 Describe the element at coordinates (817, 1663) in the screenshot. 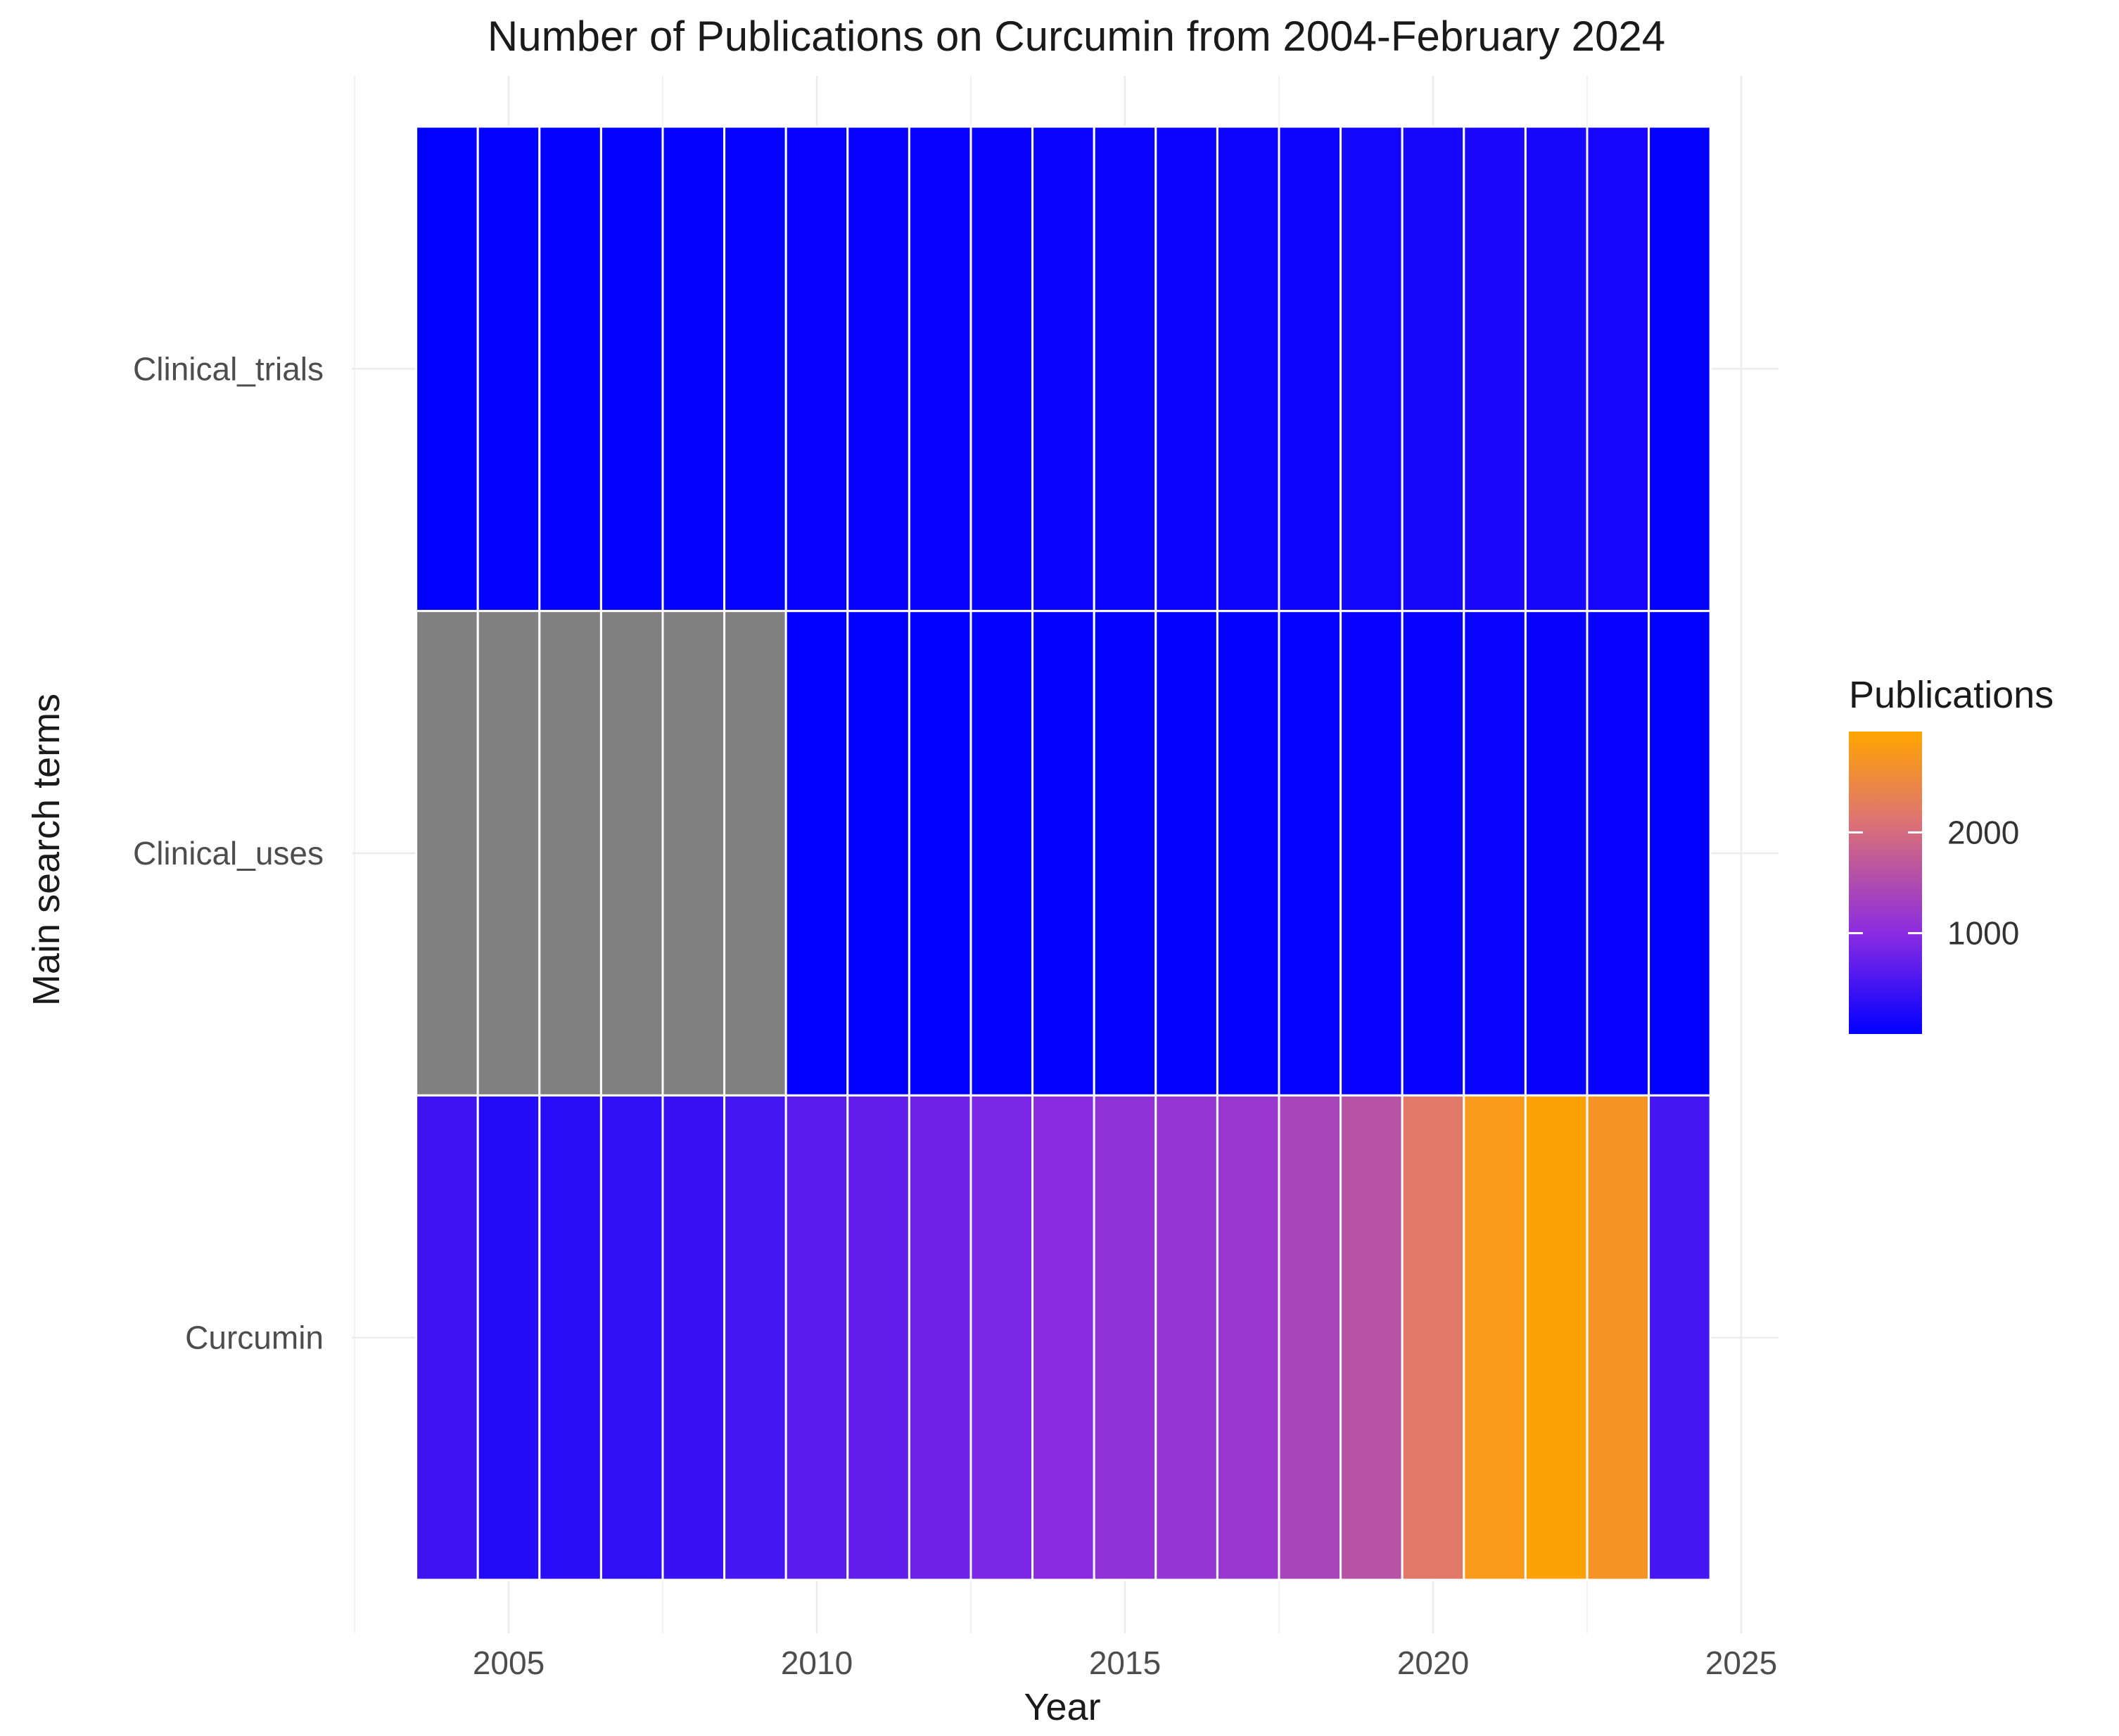

I see `x-tick-label: 2010` at that location.